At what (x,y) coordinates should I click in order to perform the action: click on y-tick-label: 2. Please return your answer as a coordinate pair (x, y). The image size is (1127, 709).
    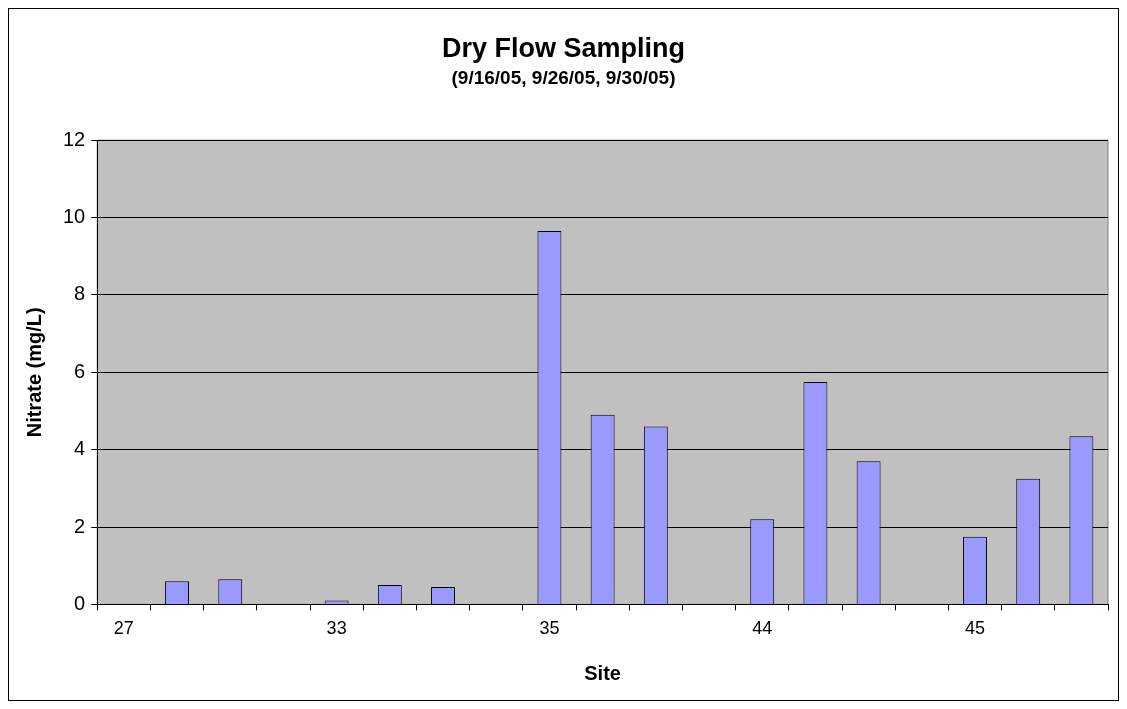
    Looking at the image, I should click on (80, 525).